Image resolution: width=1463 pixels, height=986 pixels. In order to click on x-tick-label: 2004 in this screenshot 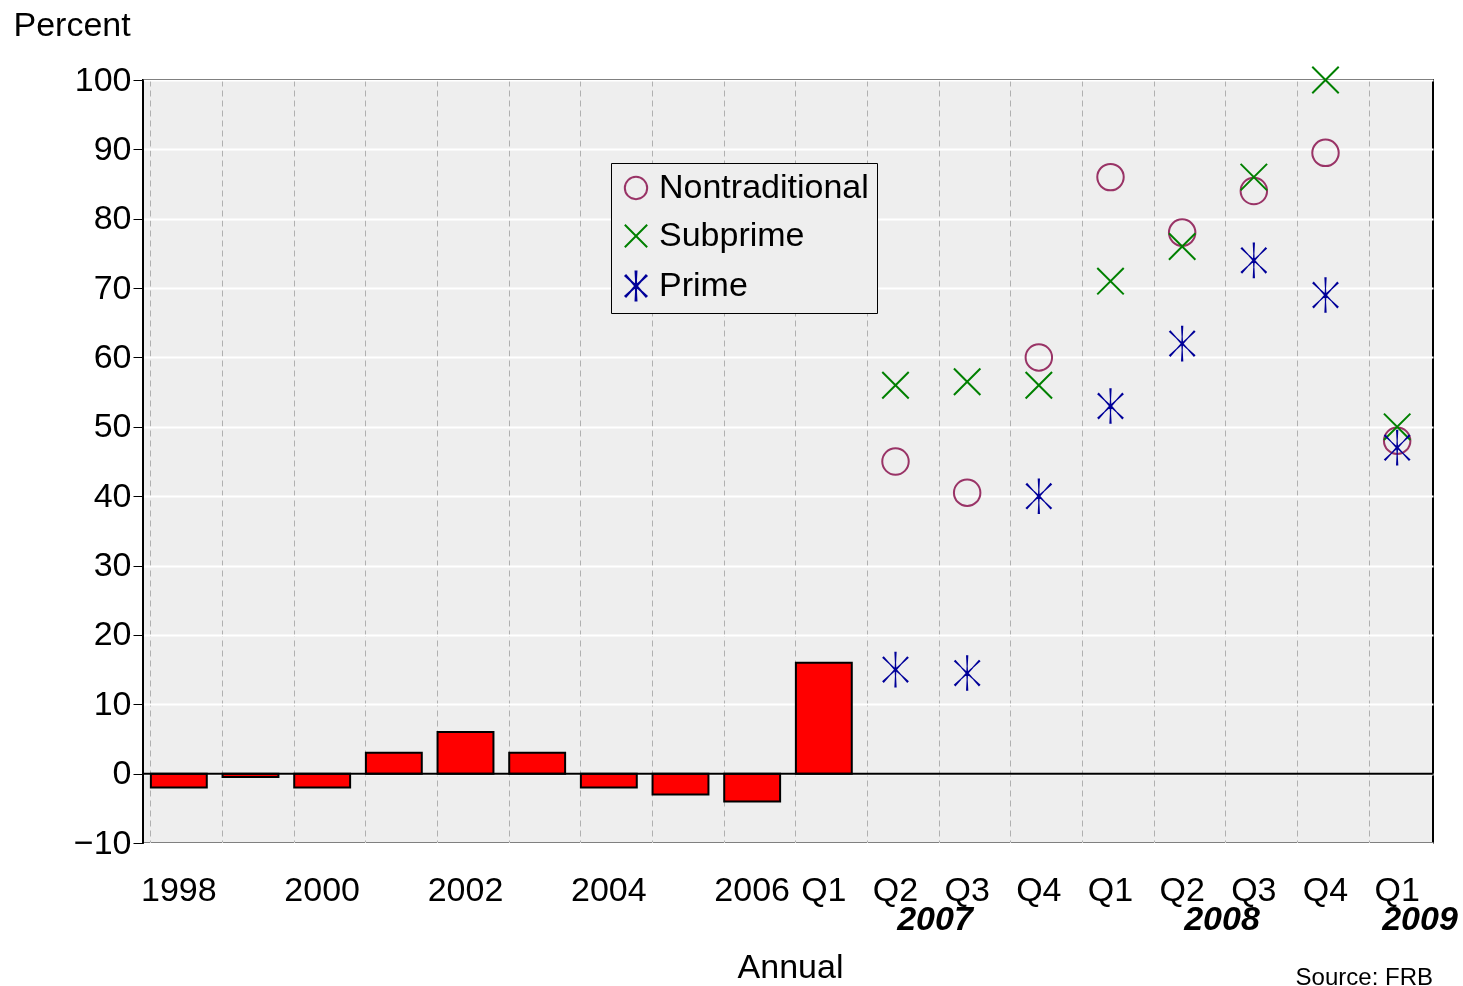, I will do `click(609, 888)`.